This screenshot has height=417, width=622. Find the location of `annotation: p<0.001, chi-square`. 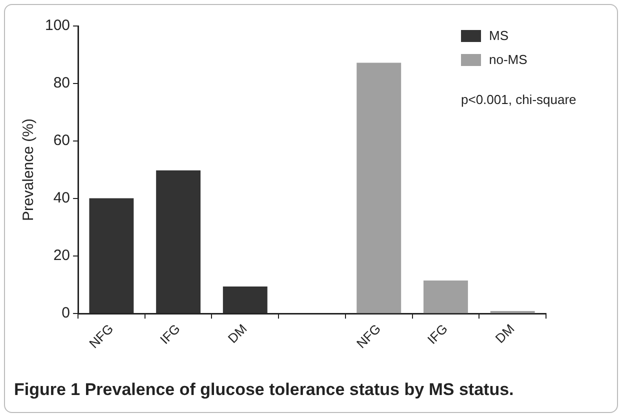

annotation: p<0.001, chi-square is located at coordinates (518, 99).